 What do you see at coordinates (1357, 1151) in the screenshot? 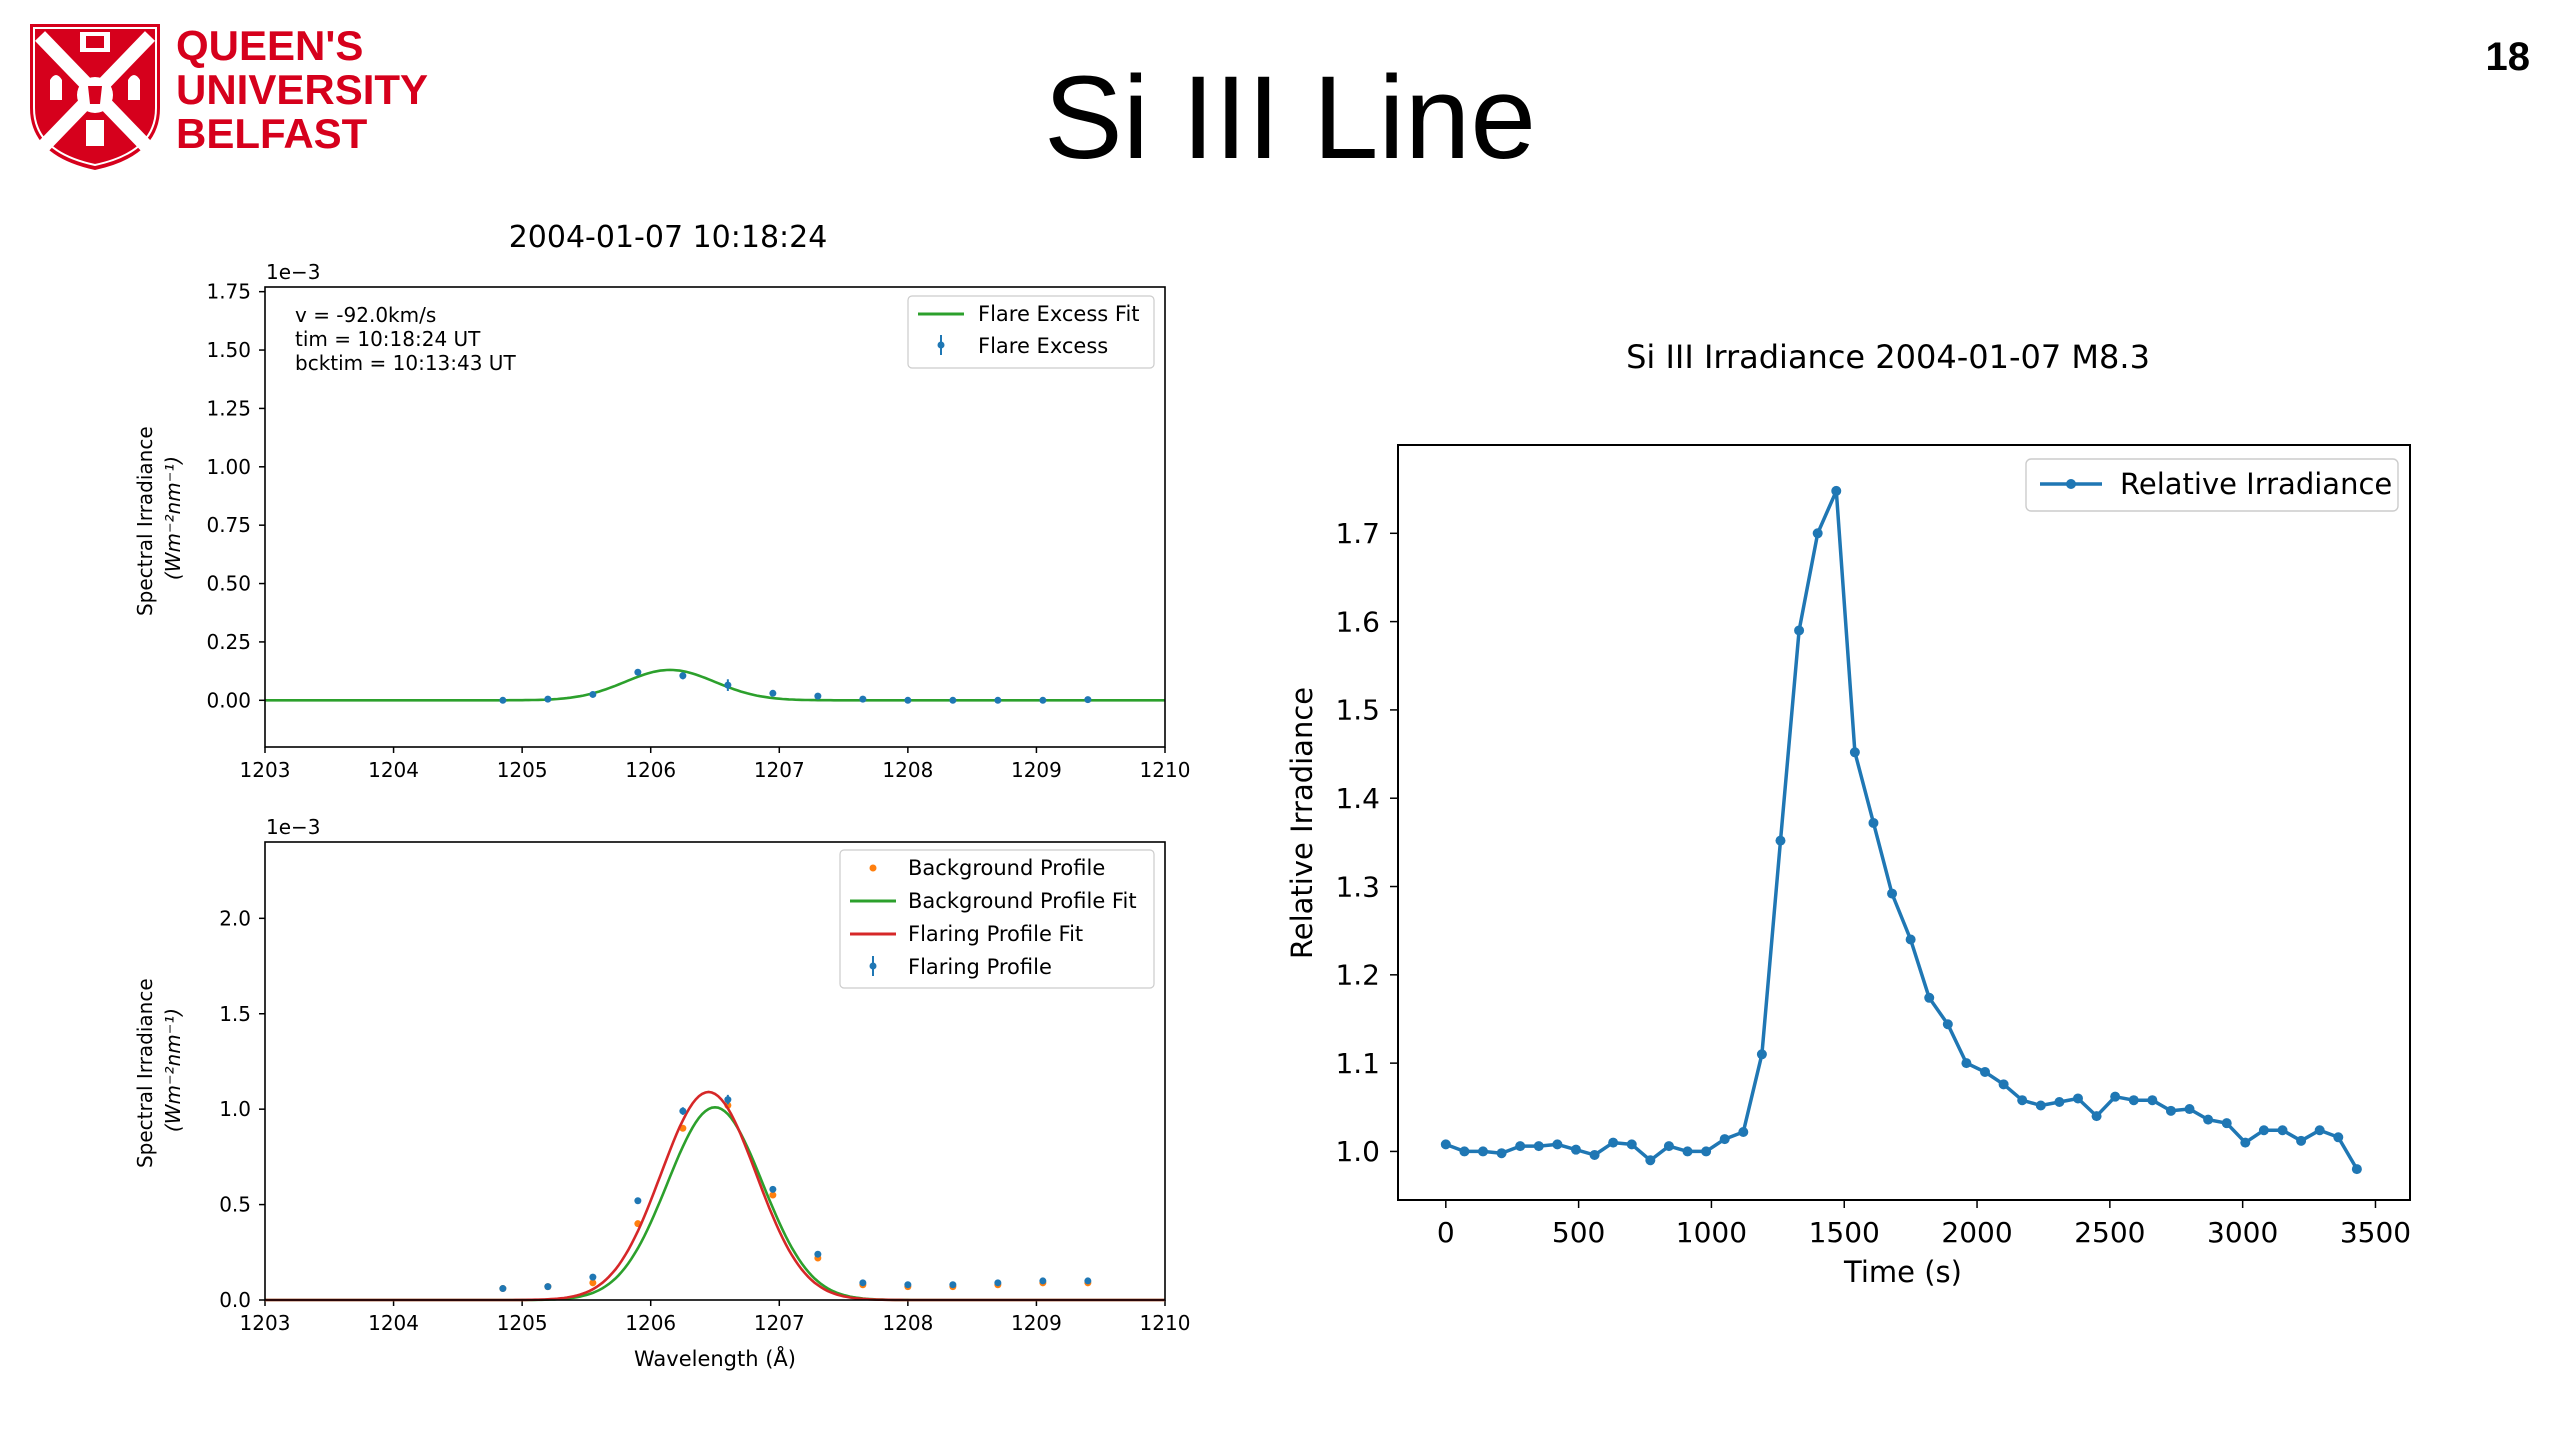
I see `y-tick-label: 1.0` at bounding box center [1357, 1151].